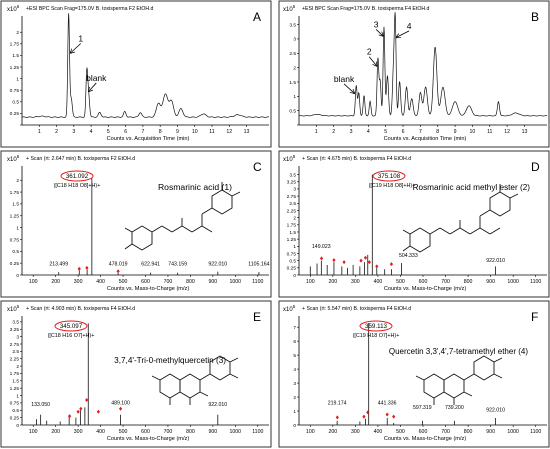 The image size is (550, 449). Describe the element at coordinates (257, 432) in the screenshot. I see `x-tick-label: 1100` at that location.